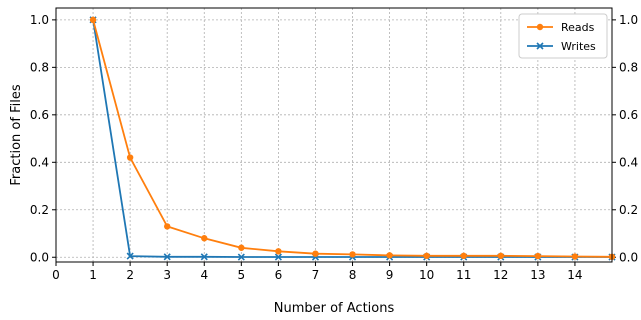  I want to click on legend: Reads Writes, so click(563, 36).